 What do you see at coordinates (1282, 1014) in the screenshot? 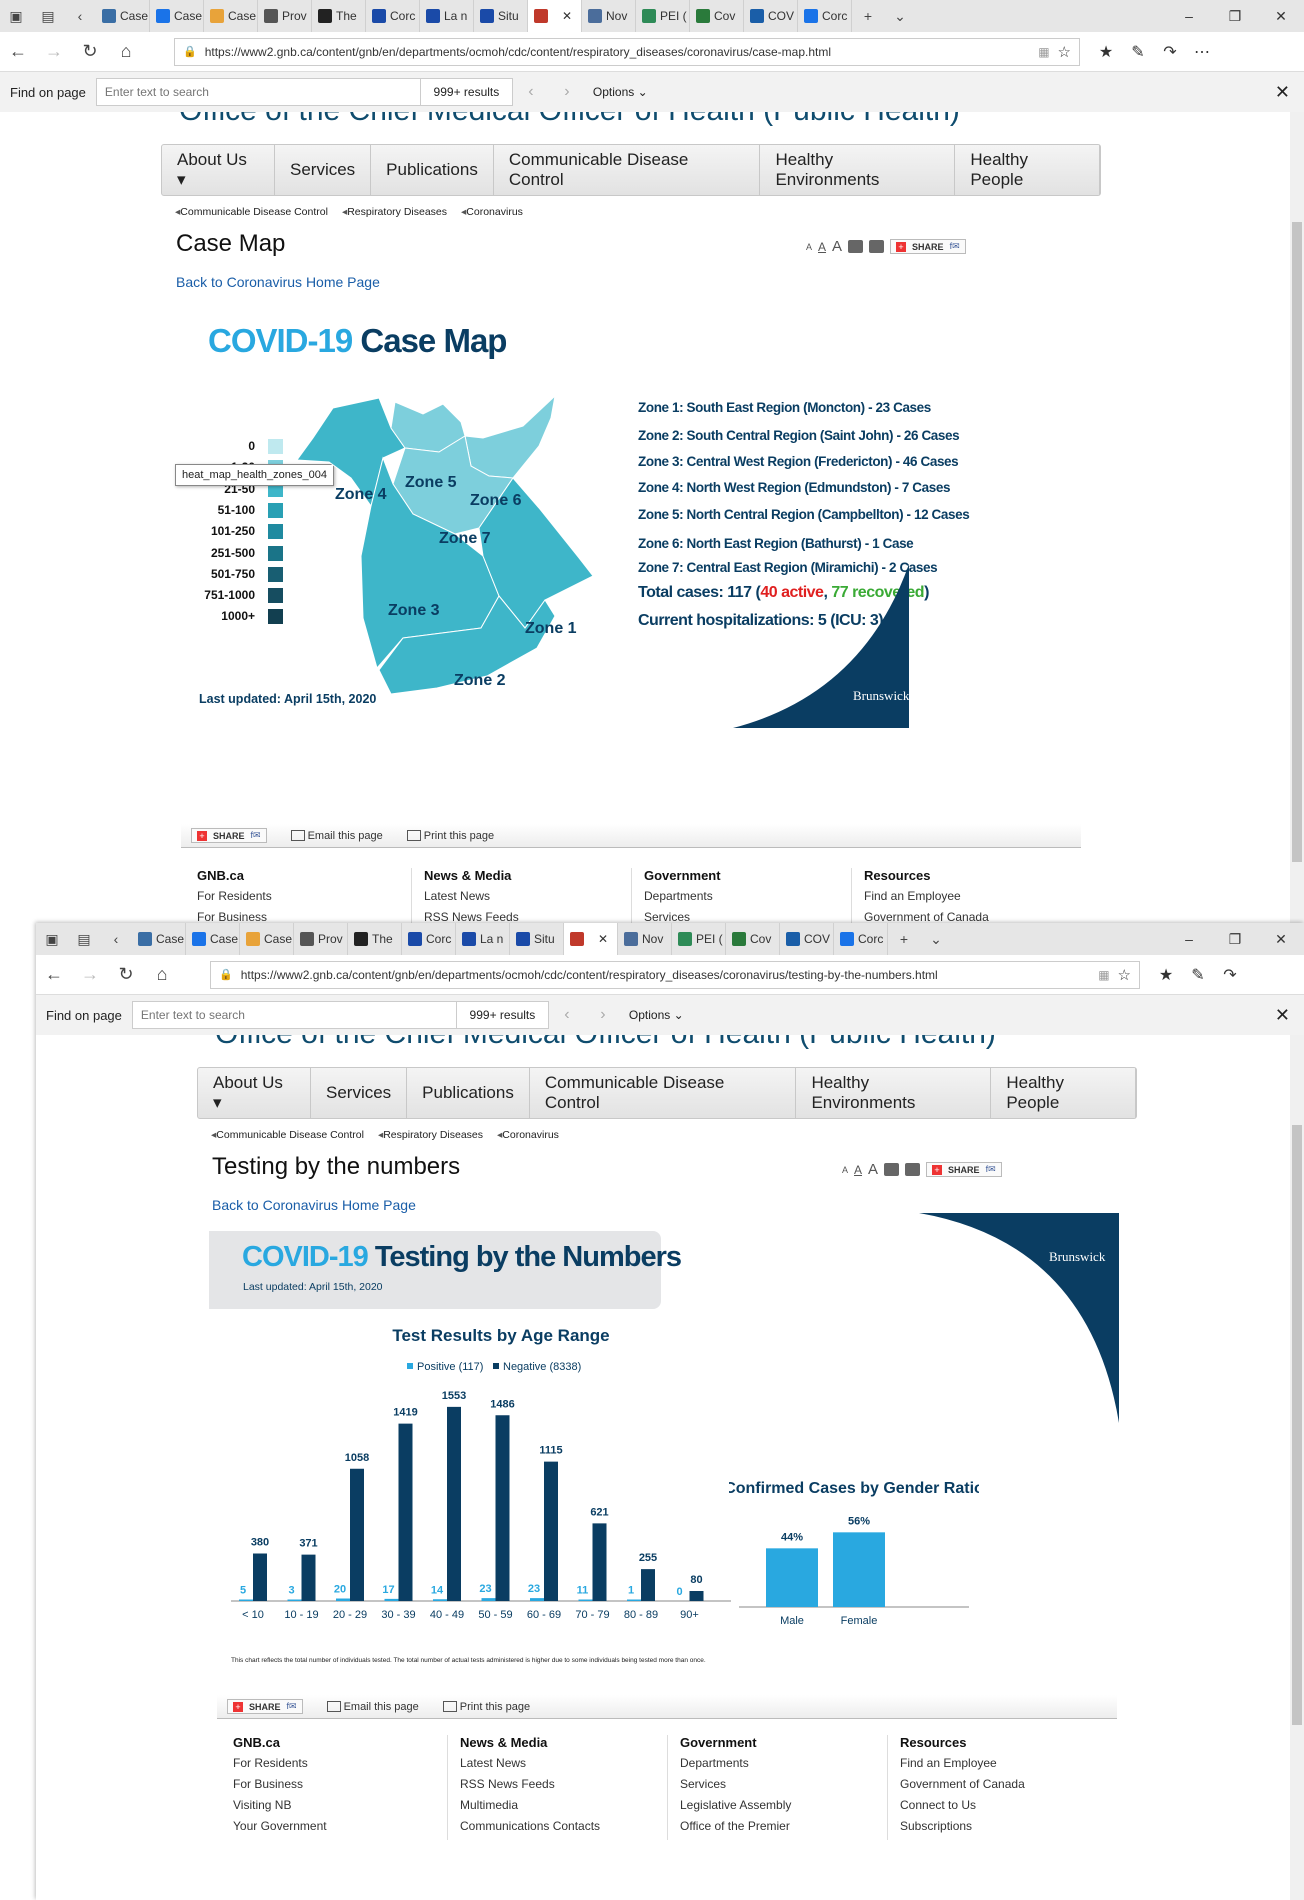
I see `find-close-icon: ✕` at bounding box center [1282, 1014].